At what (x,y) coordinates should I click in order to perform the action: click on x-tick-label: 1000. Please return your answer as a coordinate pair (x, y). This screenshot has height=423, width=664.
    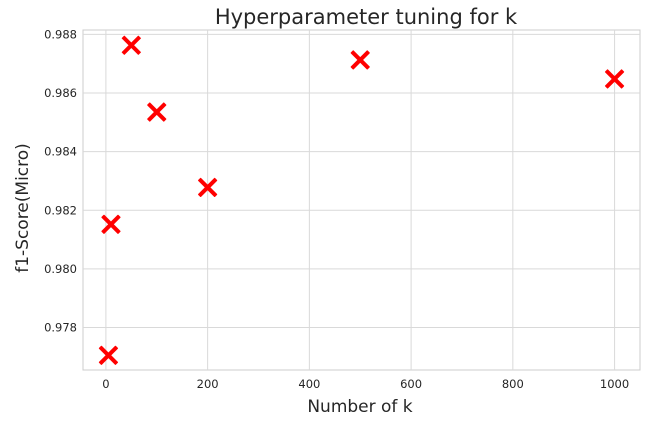
    Looking at the image, I should click on (614, 384).